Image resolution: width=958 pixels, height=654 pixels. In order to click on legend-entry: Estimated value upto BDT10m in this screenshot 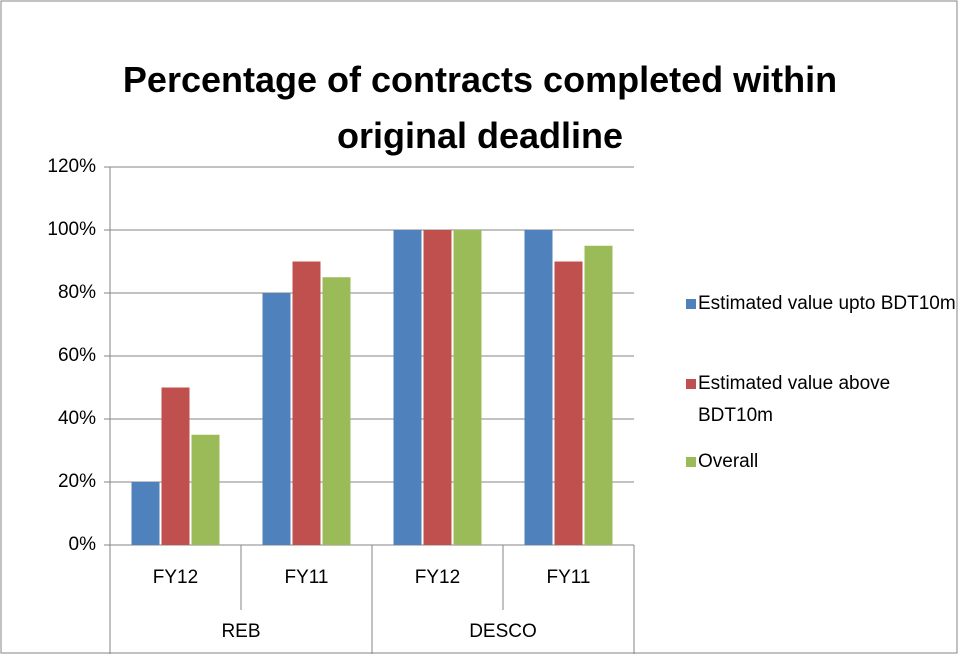, I will do `click(822, 304)`.